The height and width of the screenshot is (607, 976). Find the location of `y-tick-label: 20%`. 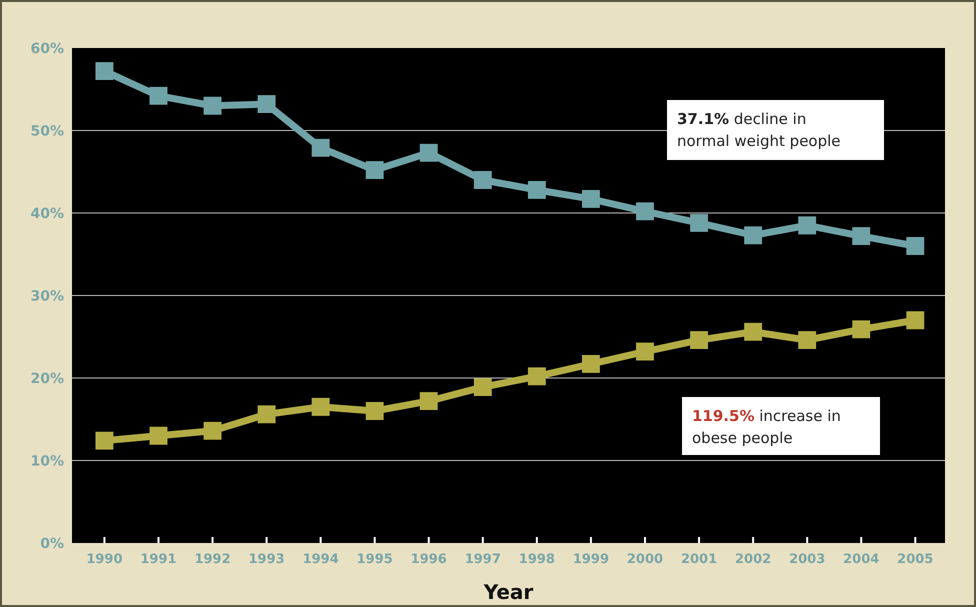

y-tick-label: 20% is located at coordinates (47, 379).